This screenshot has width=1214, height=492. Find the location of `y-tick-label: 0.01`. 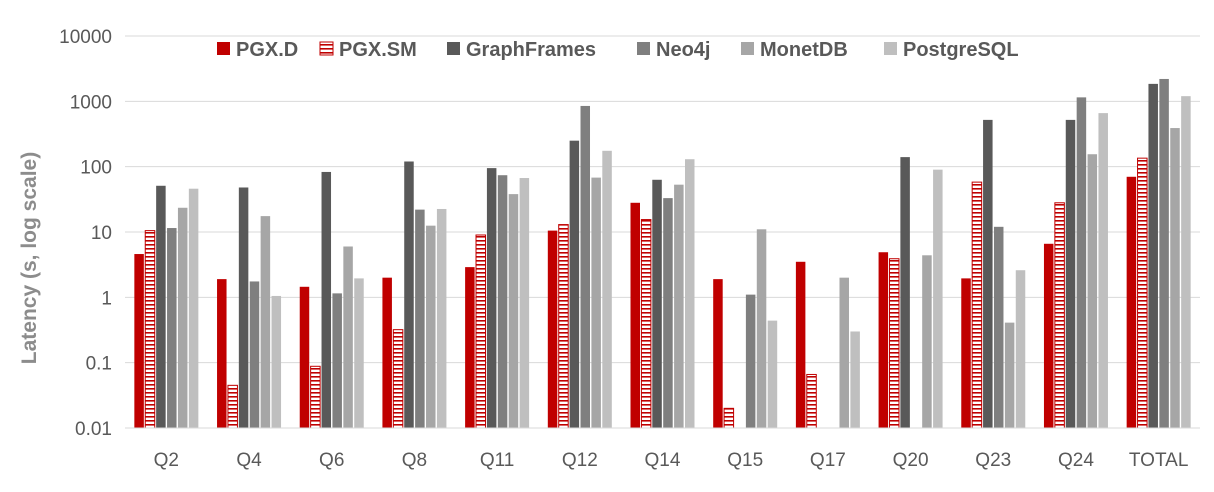

y-tick-label: 0.01 is located at coordinates (93, 429).